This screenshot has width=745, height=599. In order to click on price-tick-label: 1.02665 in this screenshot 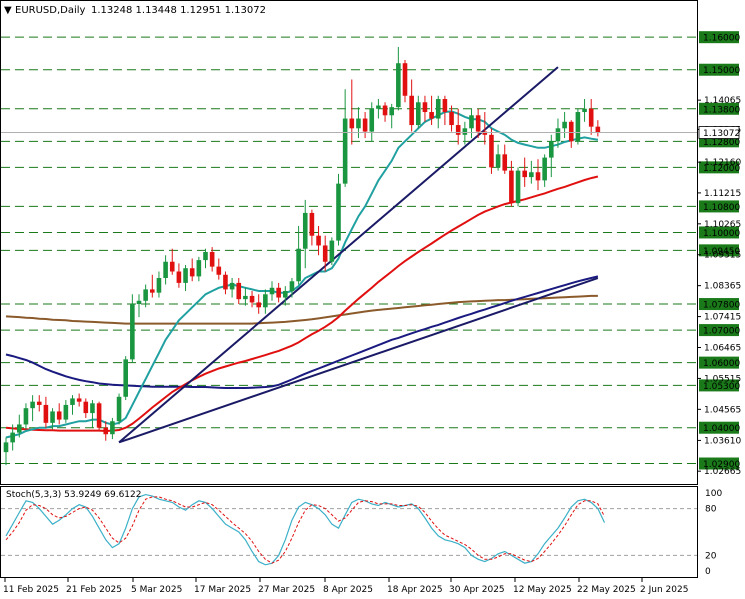, I will do `click(722, 472)`.